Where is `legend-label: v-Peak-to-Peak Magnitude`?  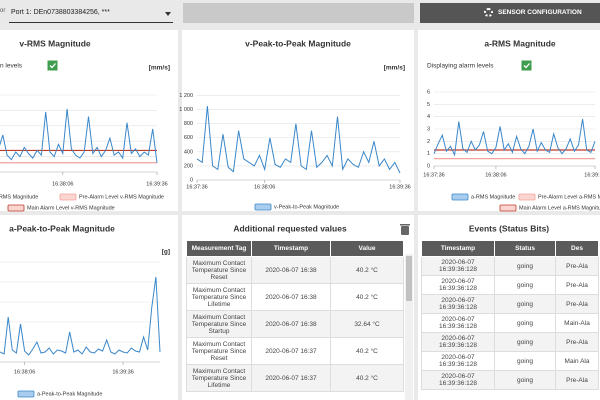
legend-label: v-Peak-to-Peak Magnitude is located at coordinates (306, 207).